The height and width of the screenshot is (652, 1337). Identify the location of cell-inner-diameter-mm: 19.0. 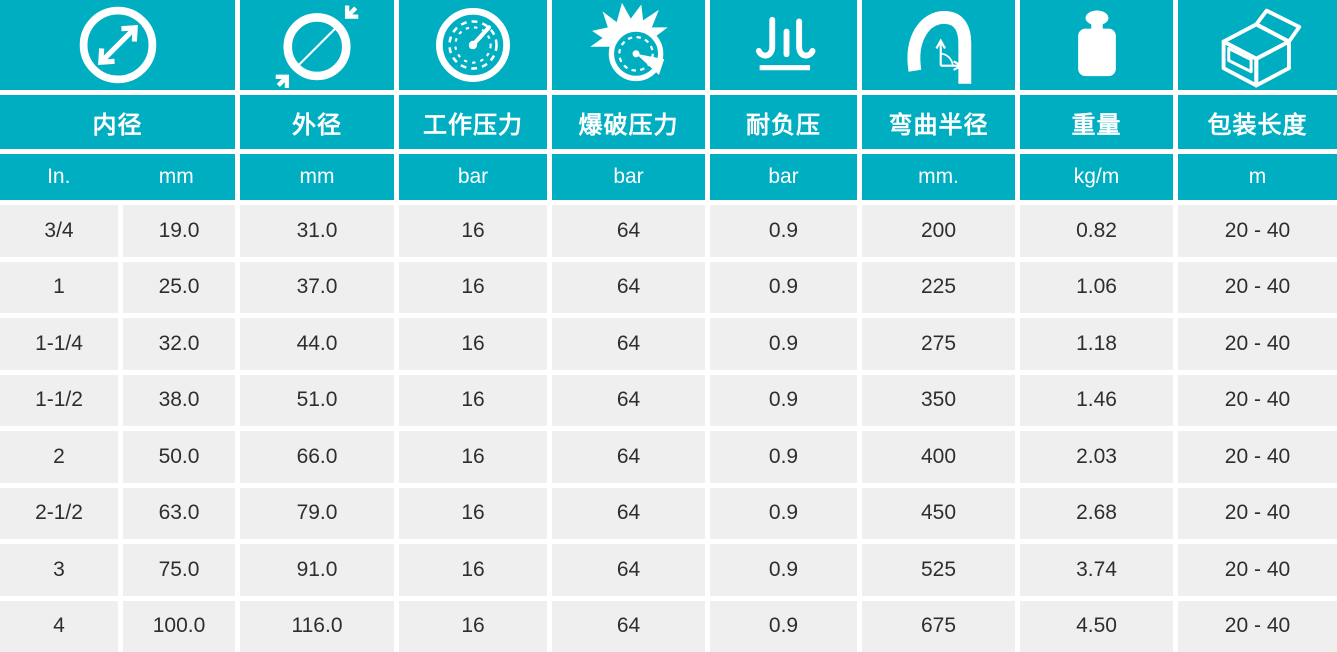
(179, 231).